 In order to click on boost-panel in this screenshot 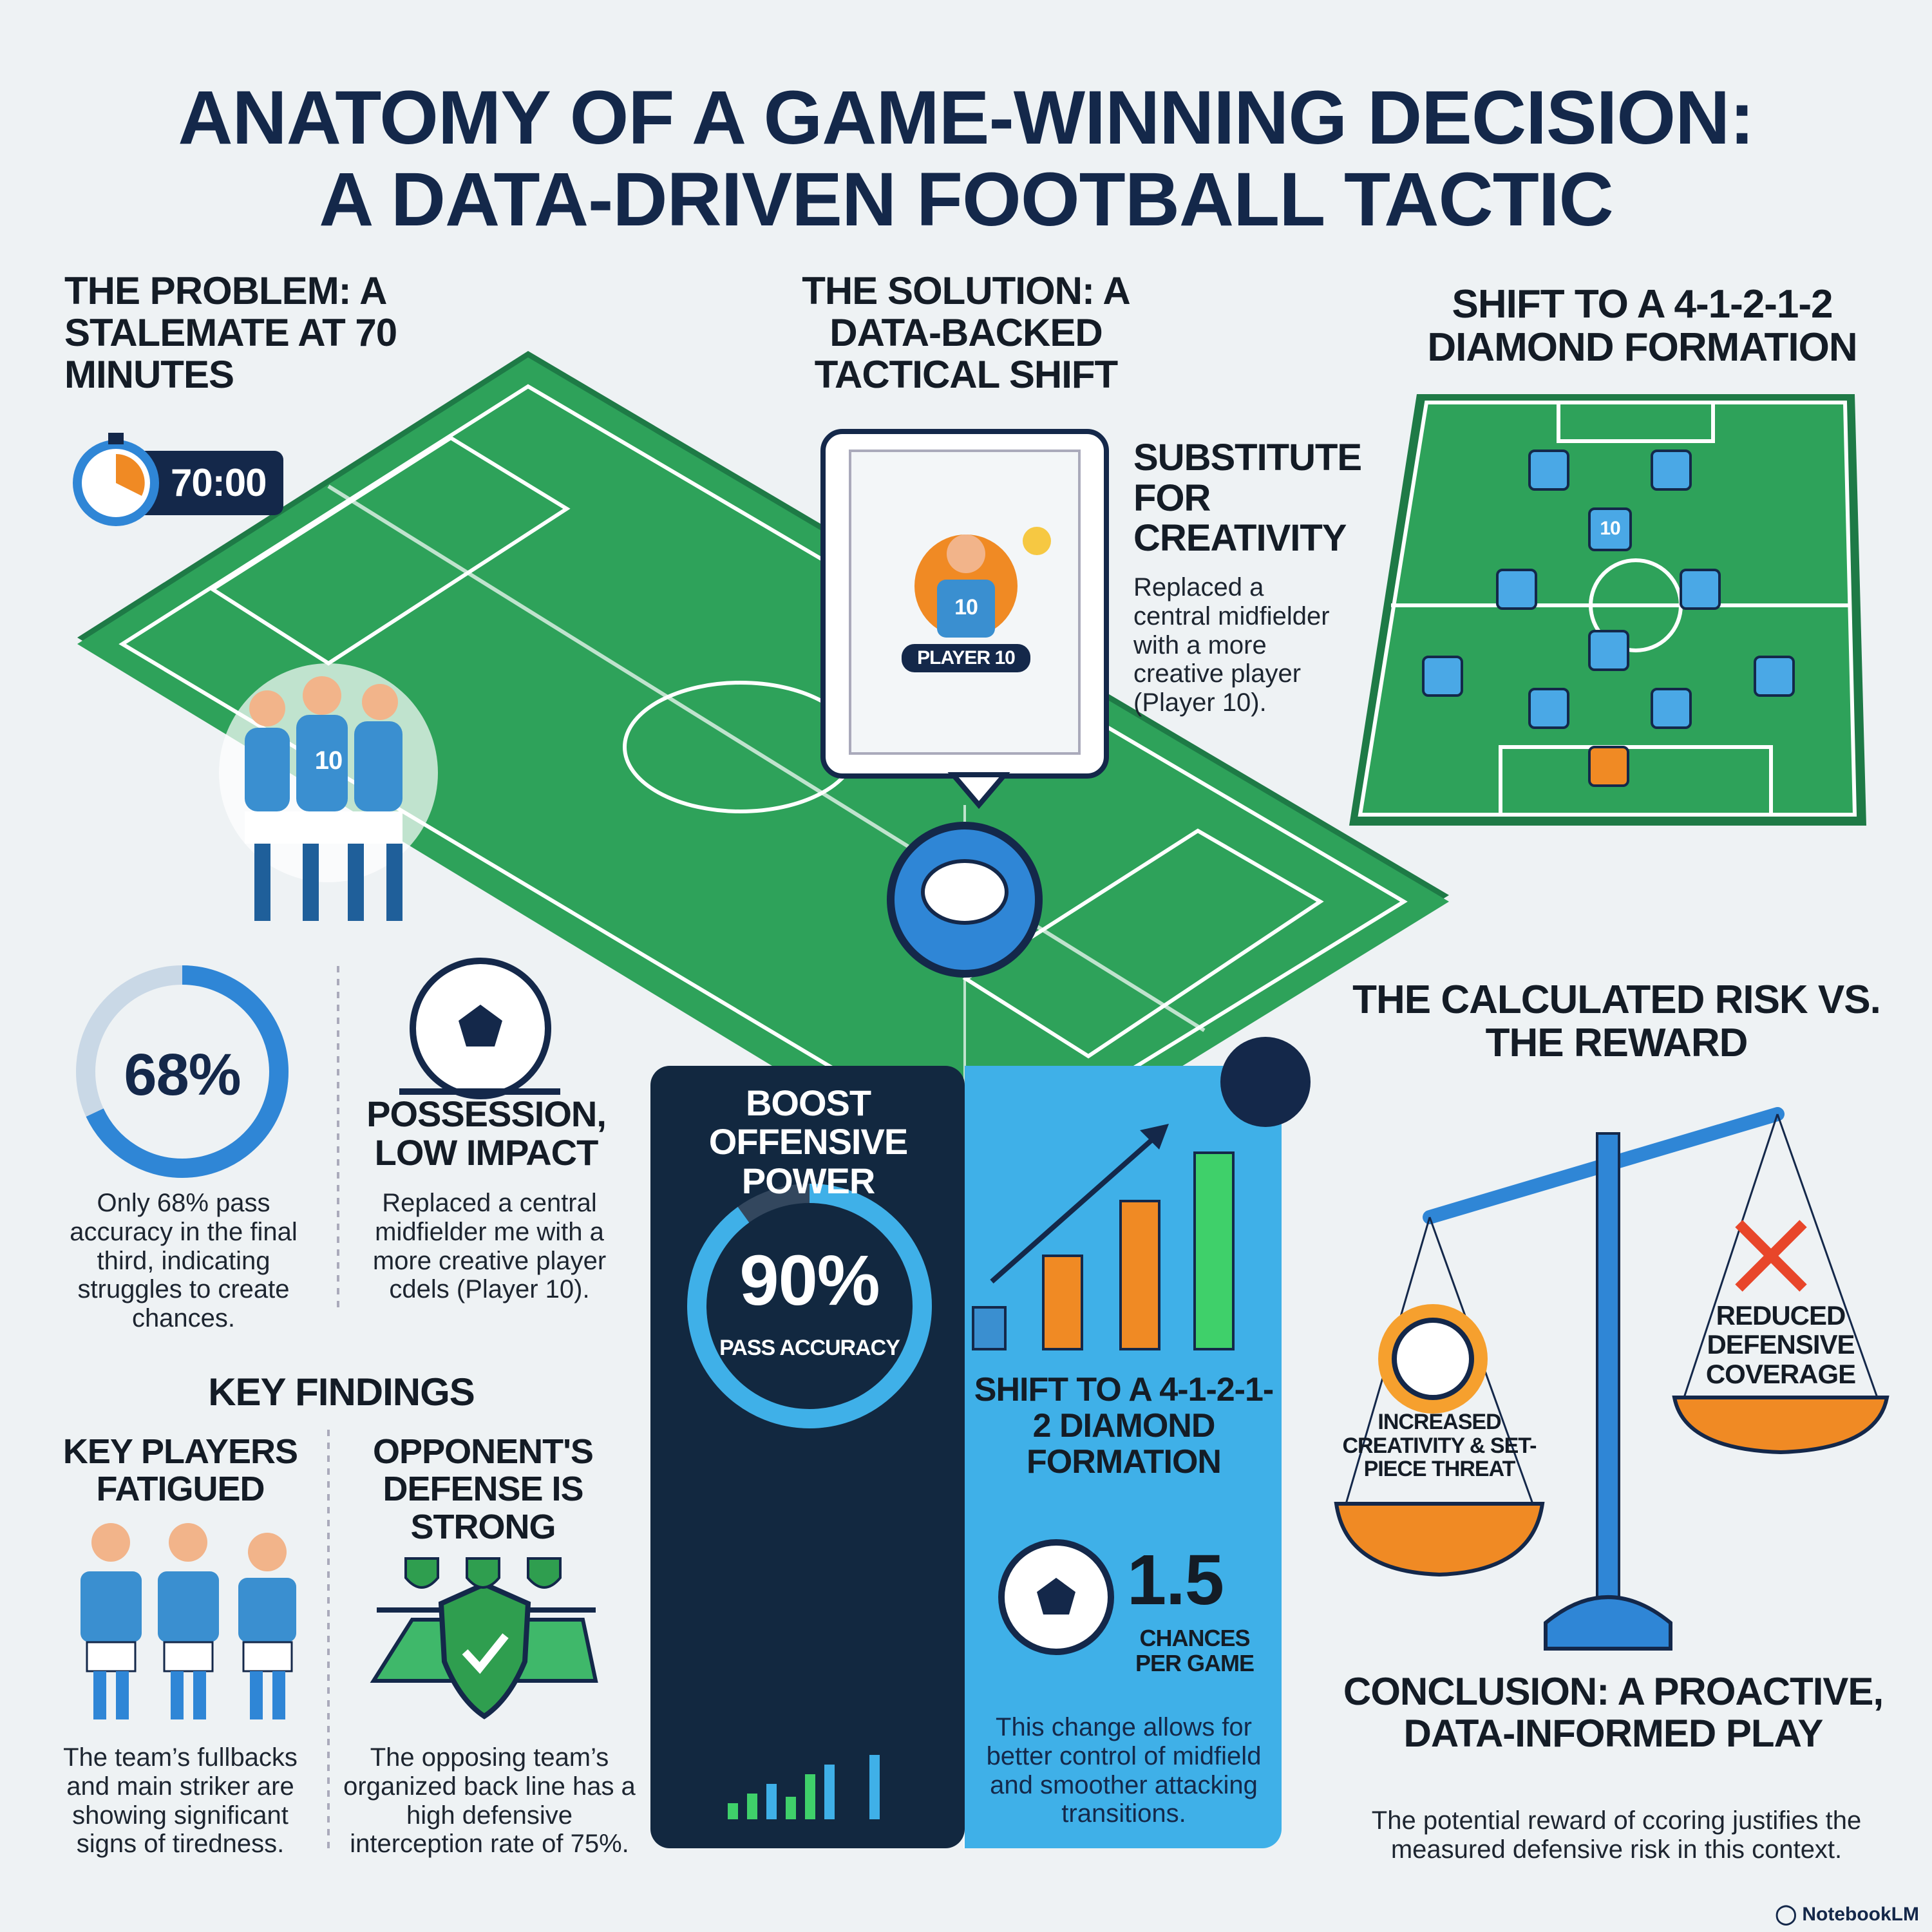, I will do `click(808, 1457)`.